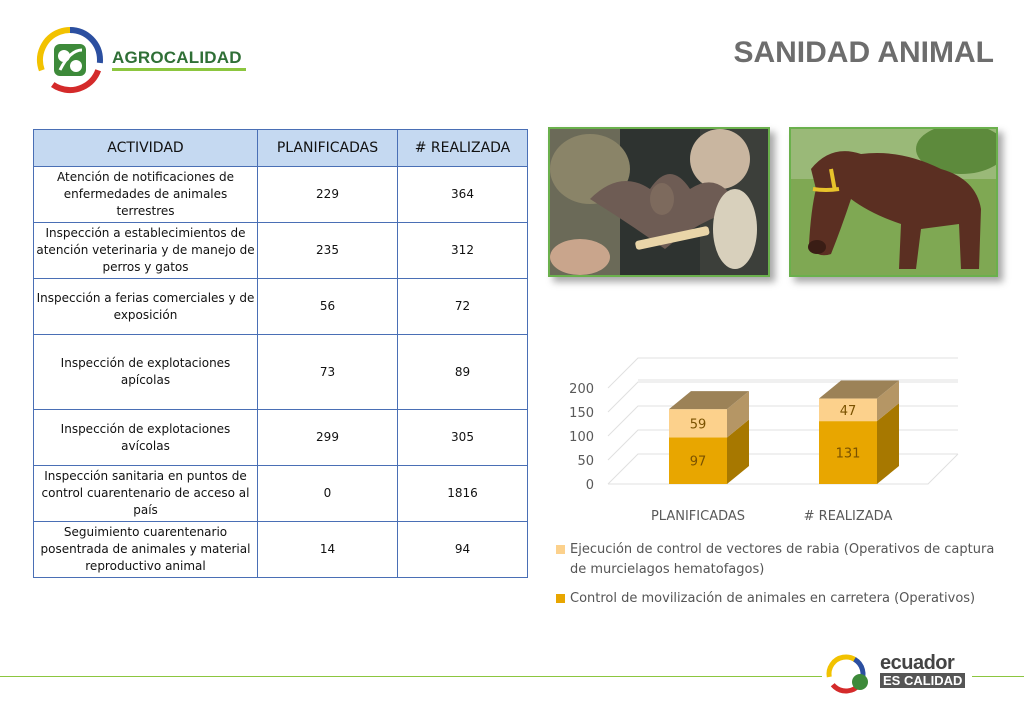 This screenshot has height=709, width=1024. Describe the element at coordinates (179, 69) in the screenshot. I see `brand-underline` at that location.